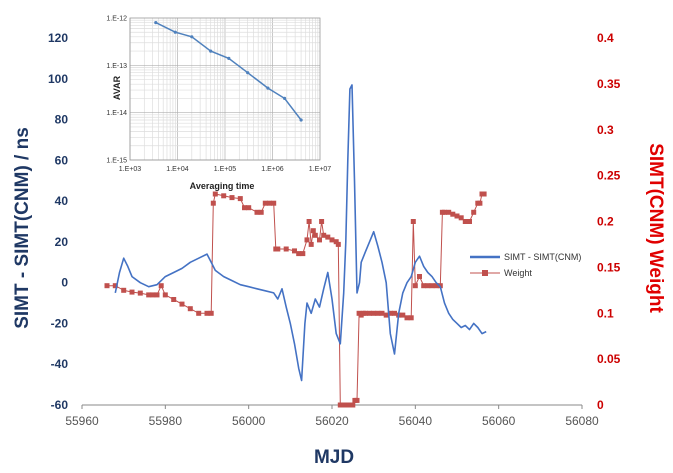 Image resolution: width=673 pixels, height=473 pixels. I want to click on y-axis-label-left: SIMT - SIMT(CNM) / ns, so click(22, 228).